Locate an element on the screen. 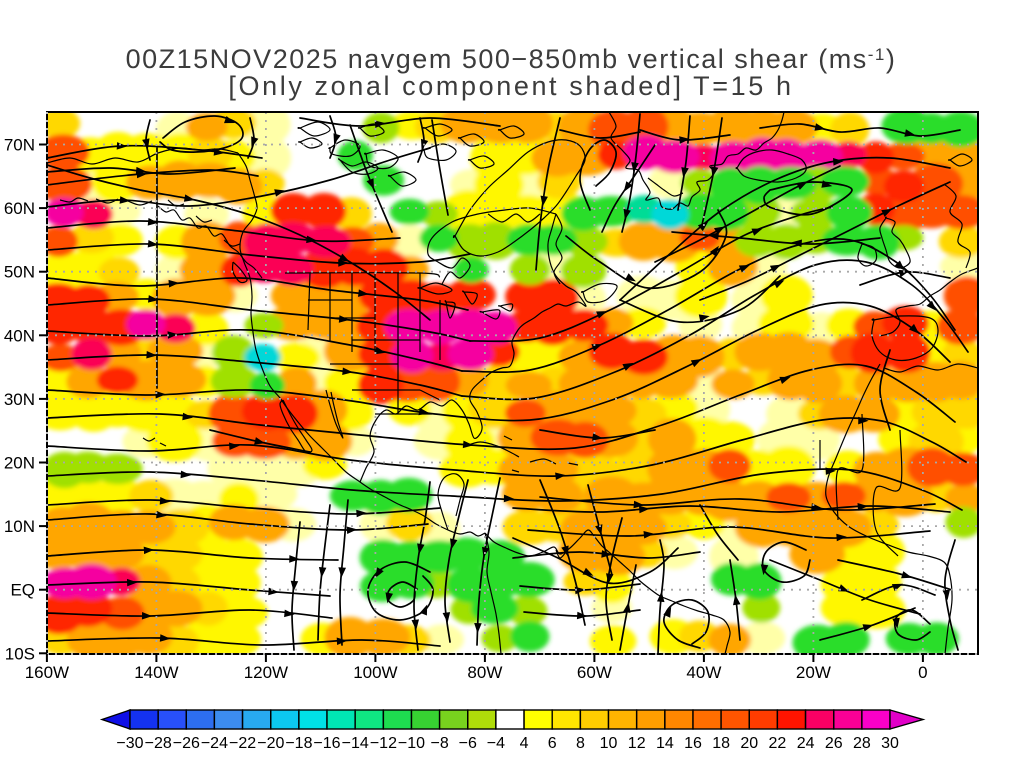  svg-text: −12 is located at coordinates (383, 743).